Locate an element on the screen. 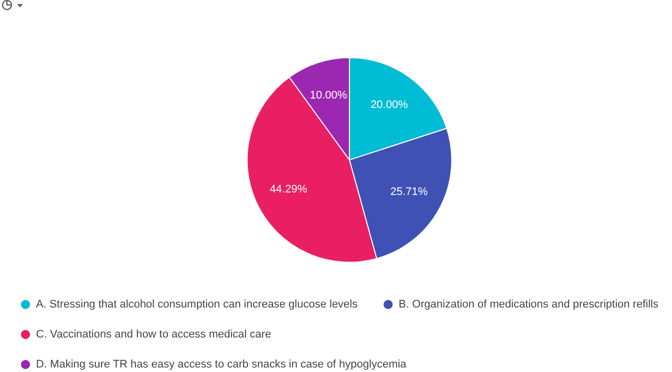 The width and height of the screenshot is (672, 372). legend-label: C. Vaccinations and how to access medical care is located at coordinates (154, 334).